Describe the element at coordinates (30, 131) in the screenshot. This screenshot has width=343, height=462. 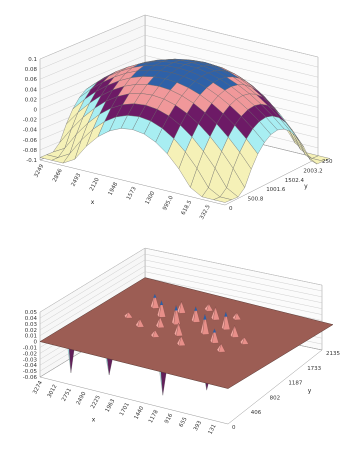
I see `plot1-z-tick-label: -0.04` at that location.